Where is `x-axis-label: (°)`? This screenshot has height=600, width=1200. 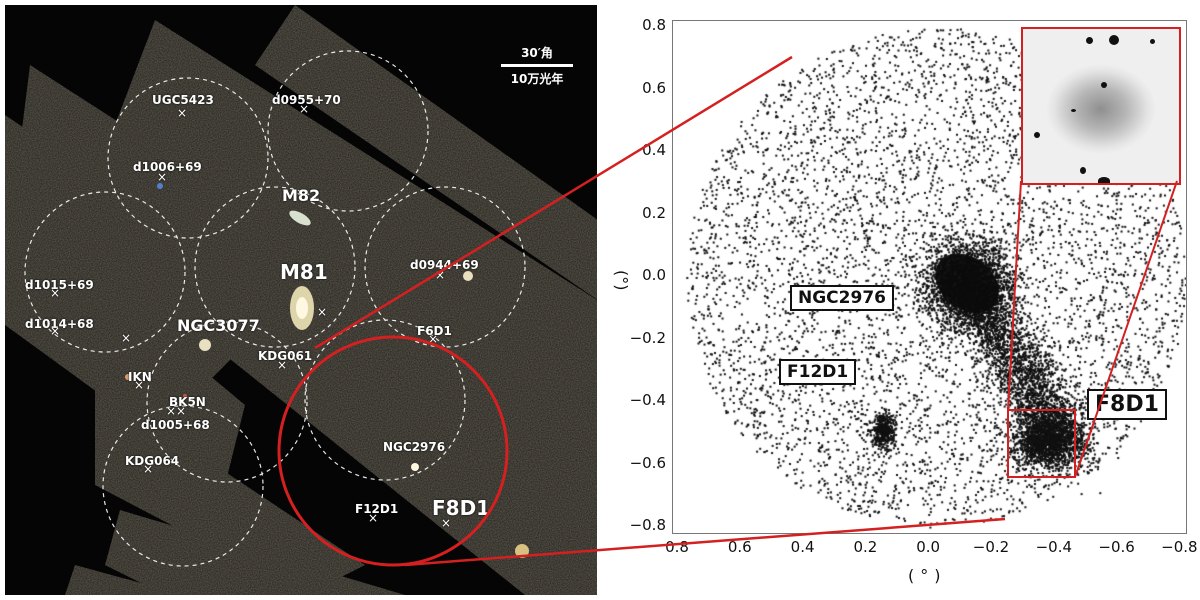 x-axis-label: (°) is located at coordinates (927, 575).